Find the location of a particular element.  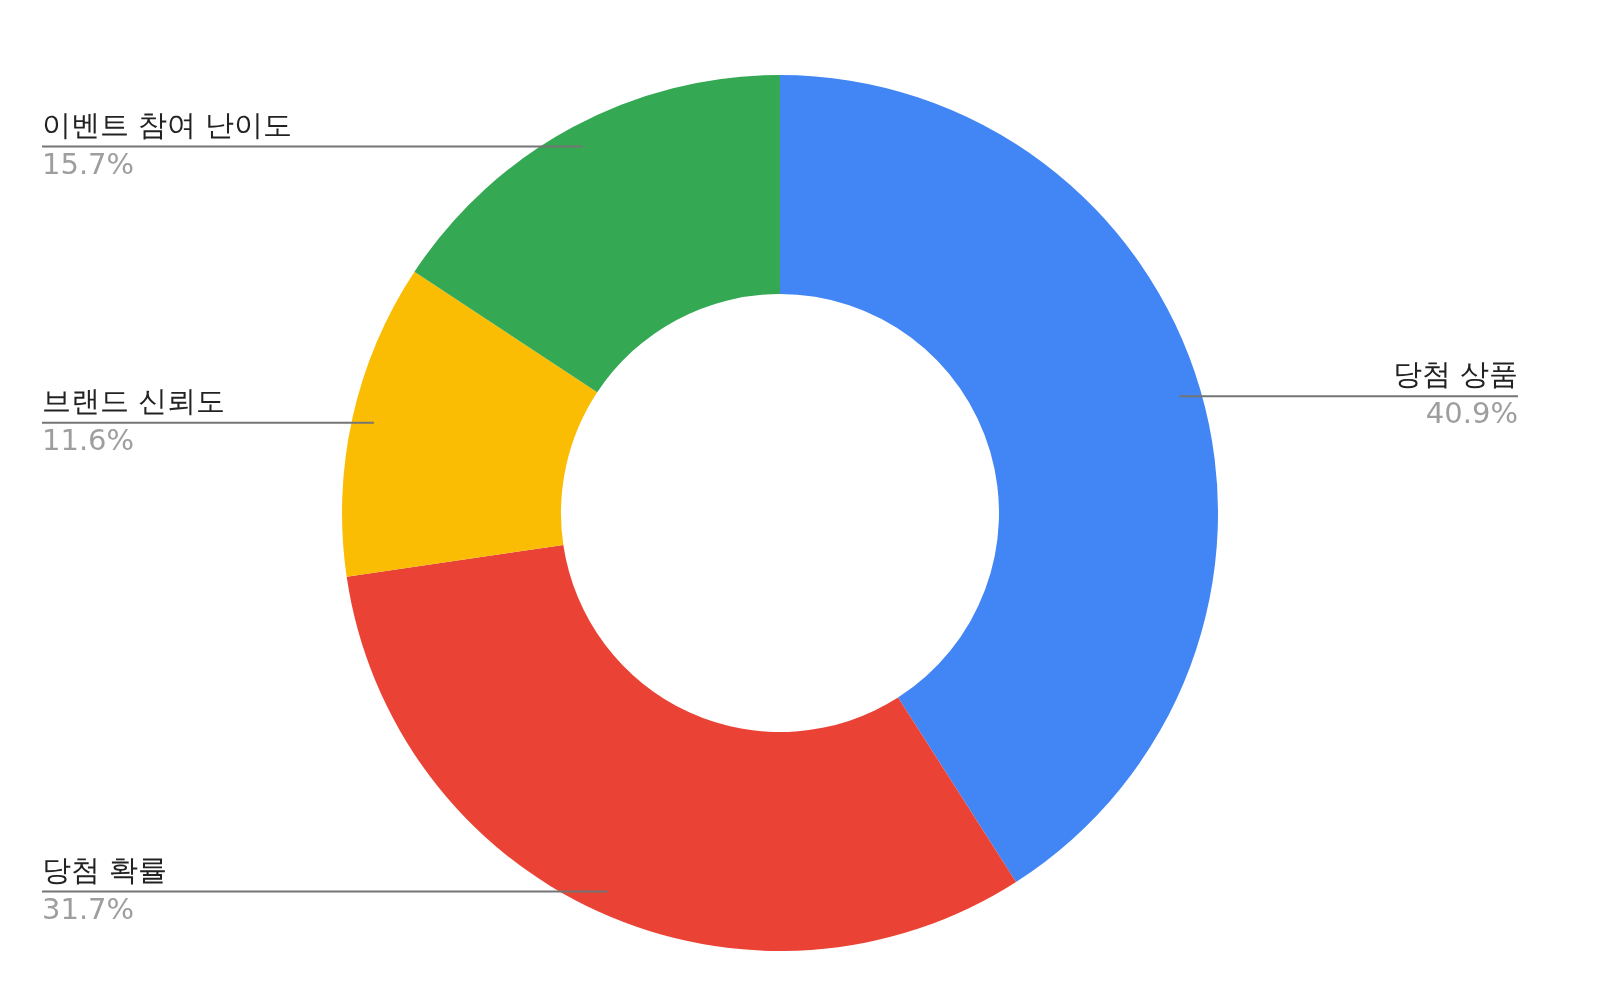

data-label: 31.7% is located at coordinates (88, 908).